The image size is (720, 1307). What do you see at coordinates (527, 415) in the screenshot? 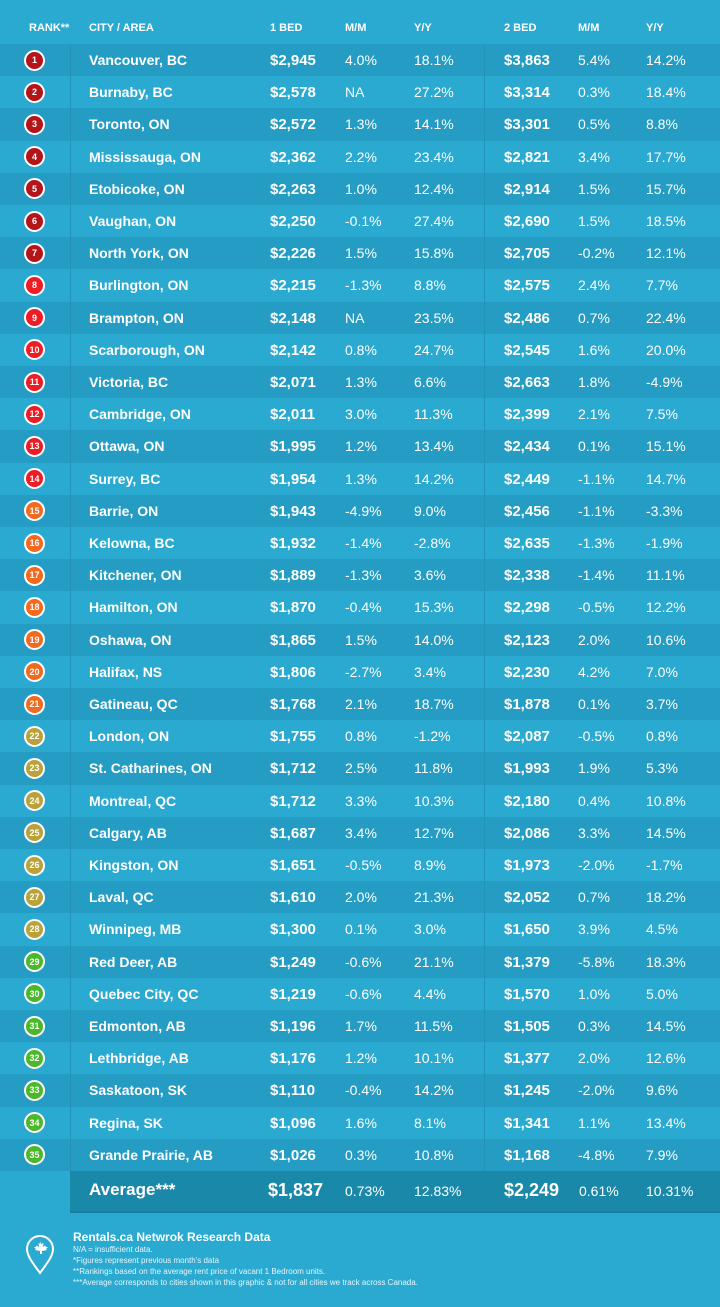
I see `rent-2bed: $2,399` at bounding box center [527, 415].